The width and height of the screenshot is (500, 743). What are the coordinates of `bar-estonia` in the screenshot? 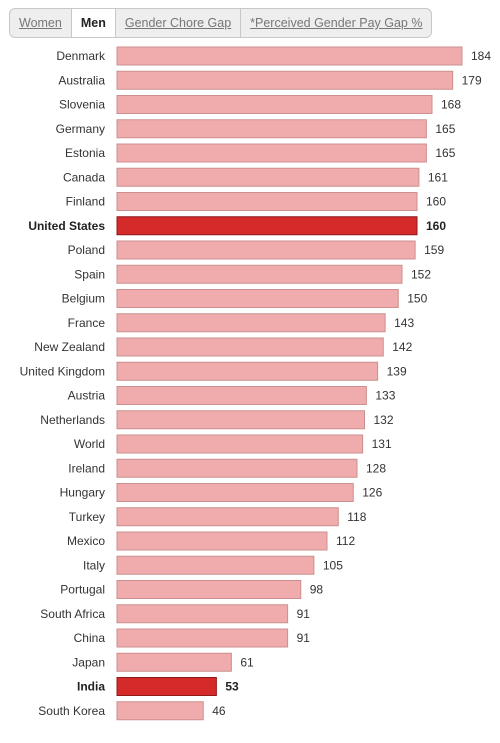 It's located at (271, 153).